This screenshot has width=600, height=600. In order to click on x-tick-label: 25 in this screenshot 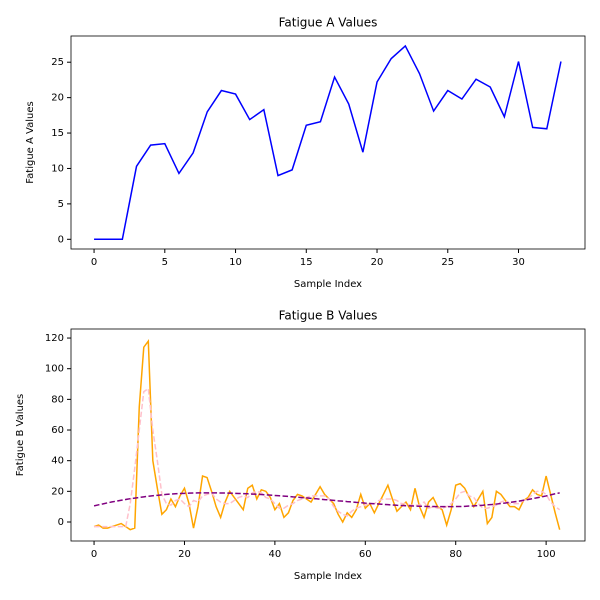, I will do `click(447, 262)`.